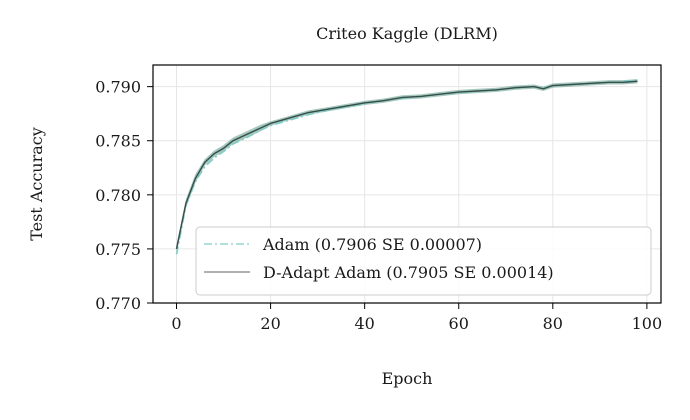 The height and width of the screenshot is (420, 690). What do you see at coordinates (118, 195) in the screenshot?
I see `y-tick-label: 0.780` at bounding box center [118, 195].